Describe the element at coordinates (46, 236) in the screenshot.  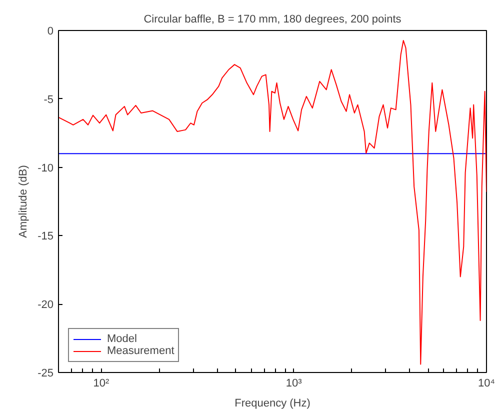
I see `y-tick-label: -15` at that location.